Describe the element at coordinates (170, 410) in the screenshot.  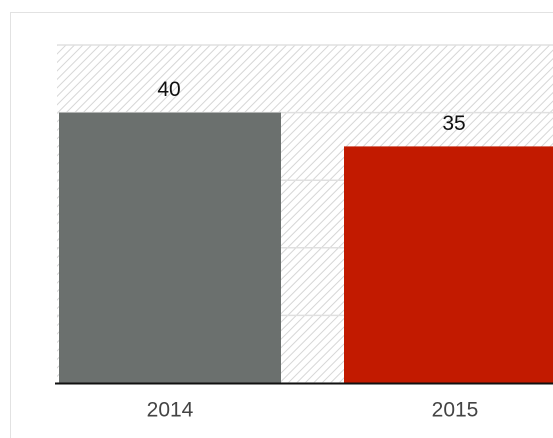
I see `x-tick-label: 2014` at that location.